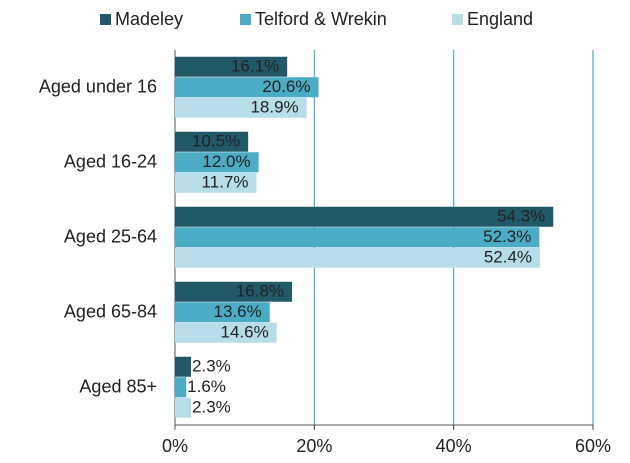 This screenshot has width=630, height=463. Describe the element at coordinates (98, 86) in the screenshot. I see `y-tick-label: Aged under 16` at that location.